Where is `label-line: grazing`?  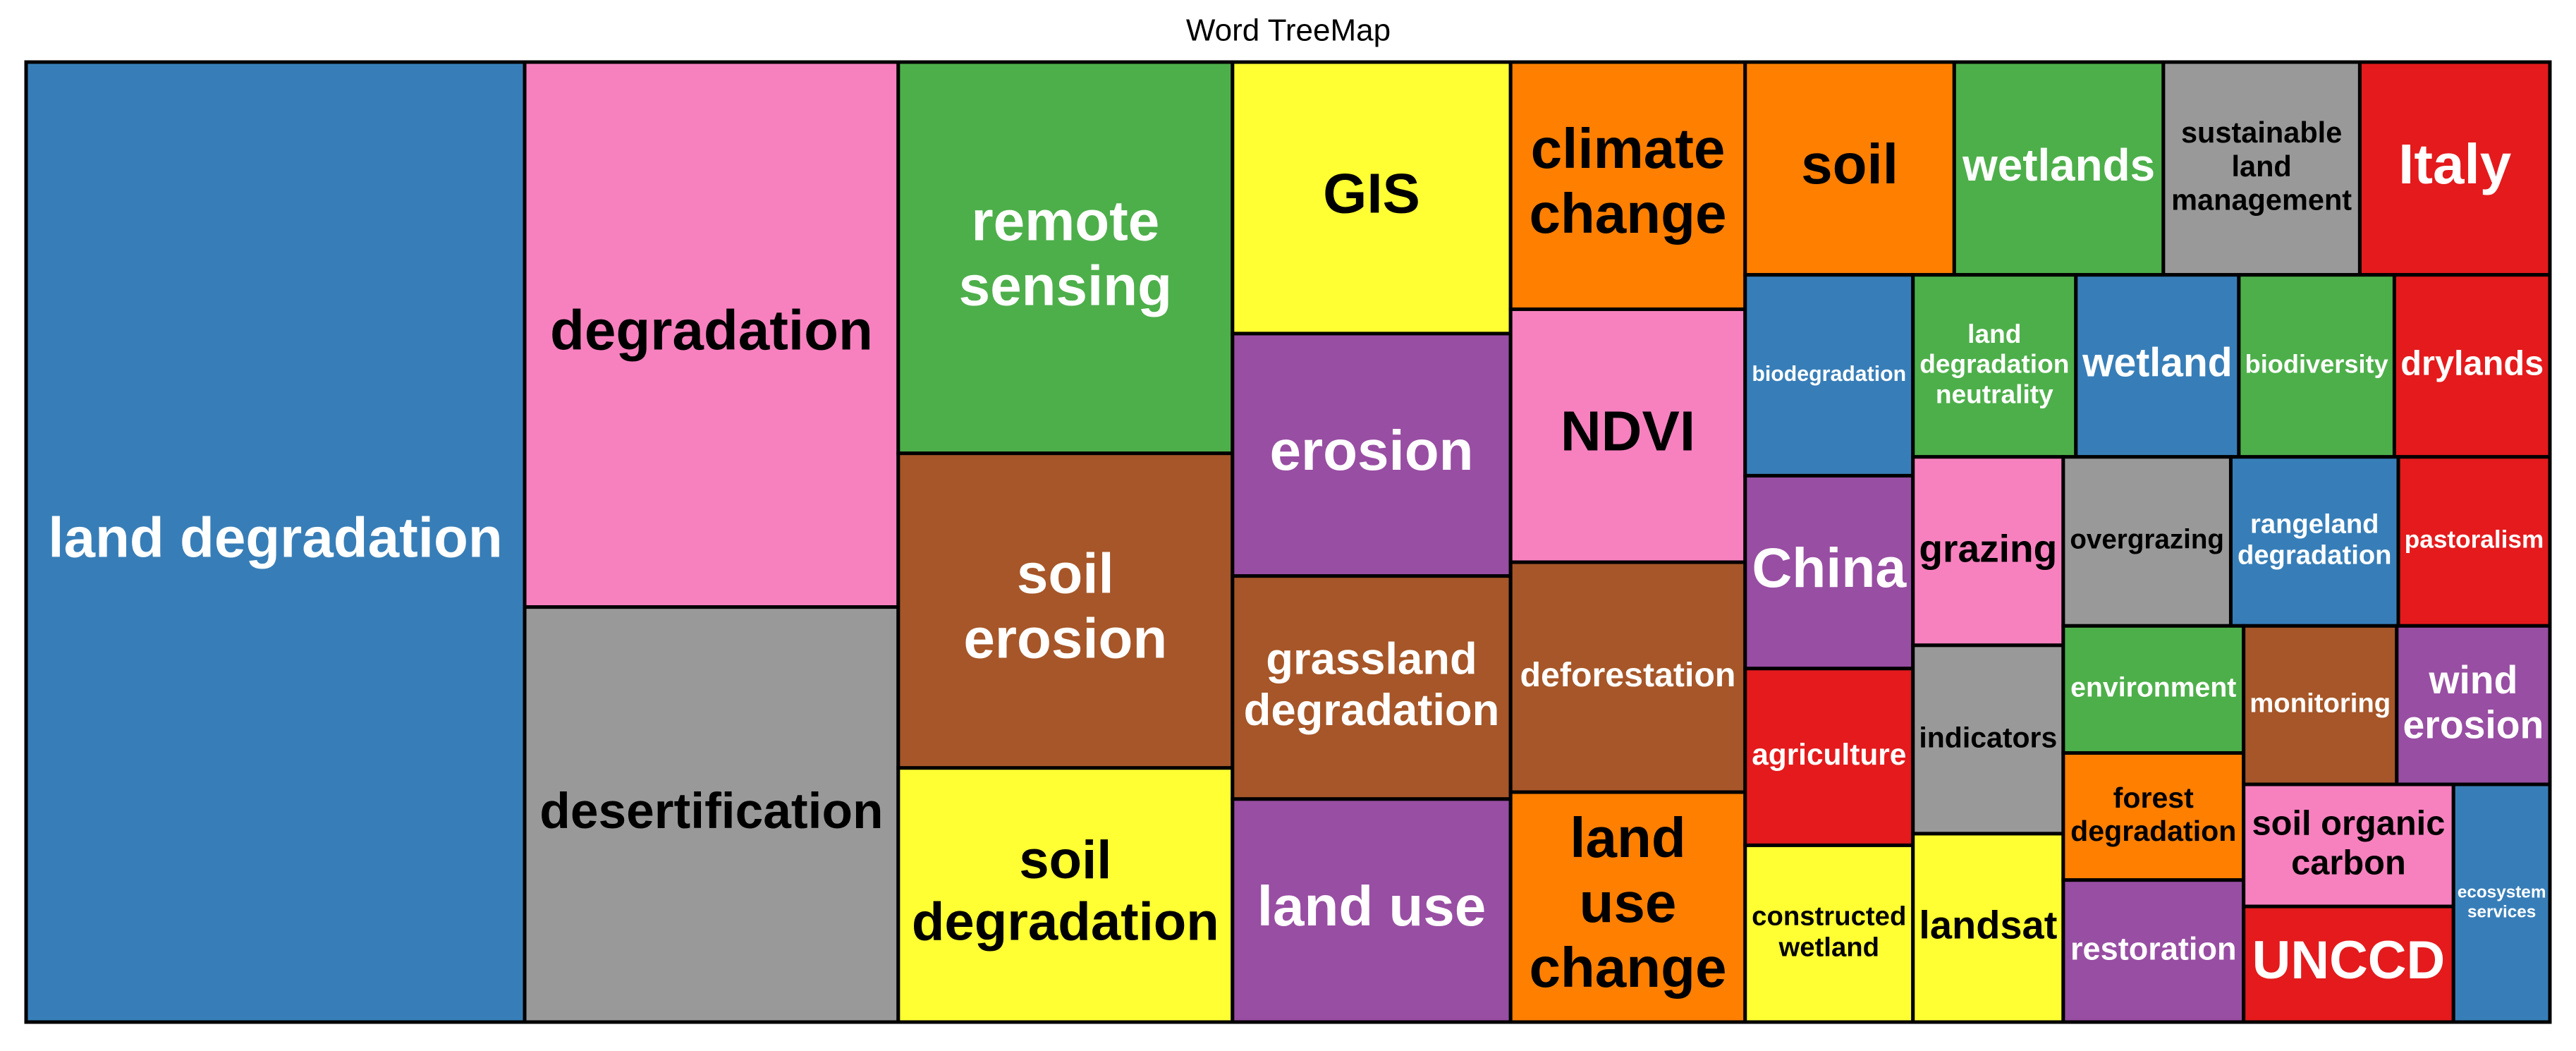
label-line: grazing is located at coordinates (1988, 548).